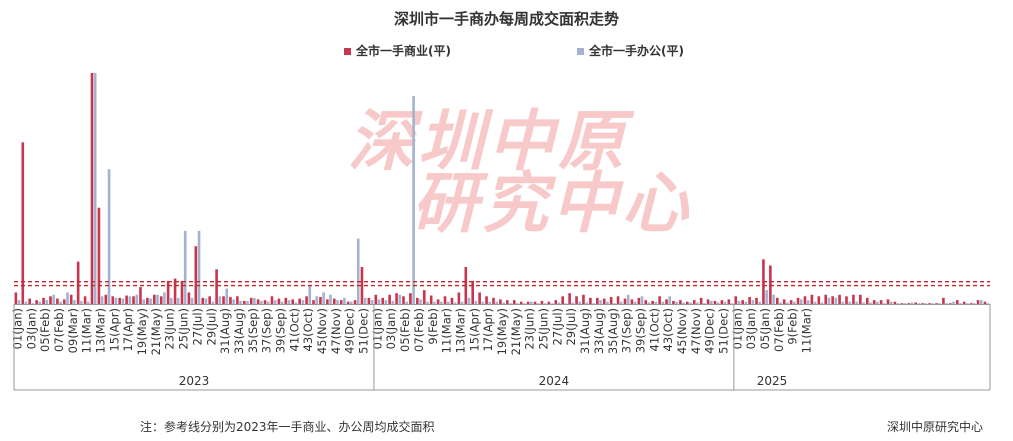 The image size is (1013, 441). What do you see at coordinates (571, 326) in the screenshot?
I see `x-tick-label-2024-14: 29(Jul)` at bounding box center [571, 326].